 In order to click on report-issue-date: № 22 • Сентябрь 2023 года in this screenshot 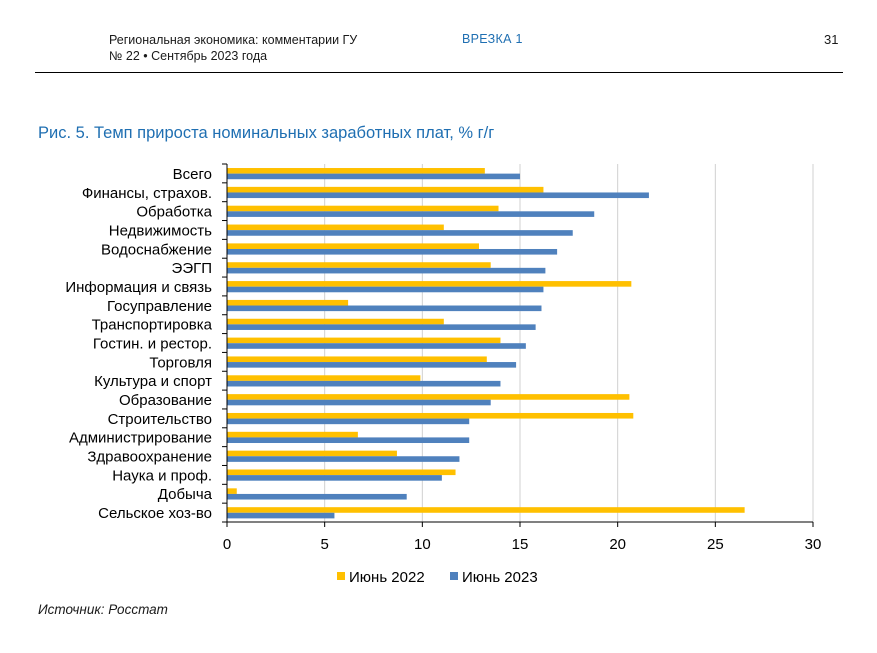, I will do `click(188, 56)`.